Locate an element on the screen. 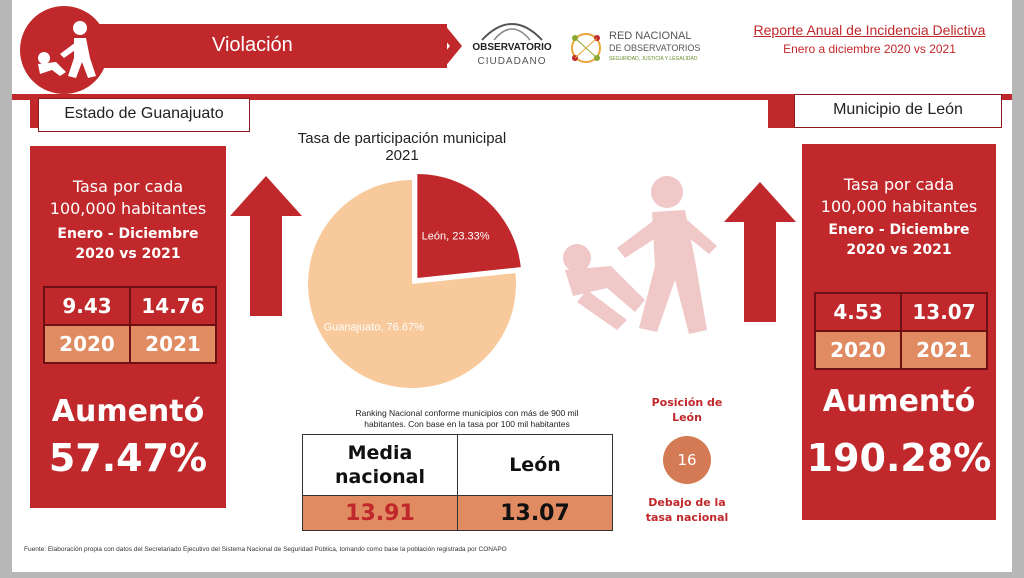 The image size is (1024, 578). state-year-a: 2020 is located at coordinates (87, 344).